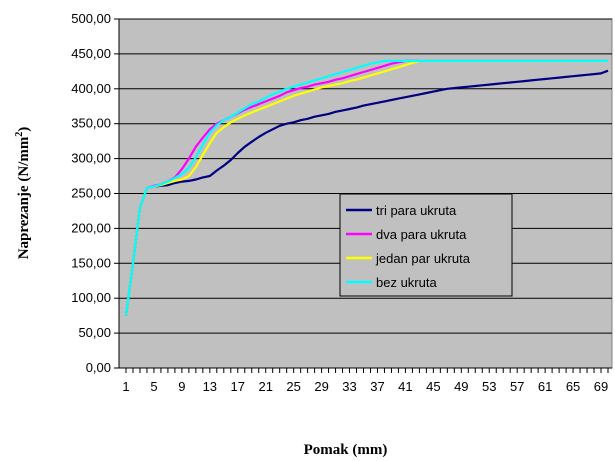 The image size is (615, 461). Describe the element at coordinates (433, 386) in the screenshot. I see `x-tick-label: 45` at that location.